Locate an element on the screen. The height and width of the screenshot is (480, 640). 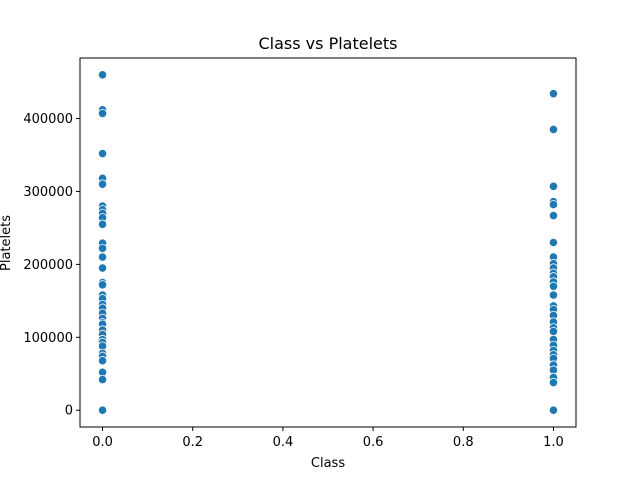
y-axis-ticks: 0 100000 200000 300000 400000 is located at coordinates (51, 265).